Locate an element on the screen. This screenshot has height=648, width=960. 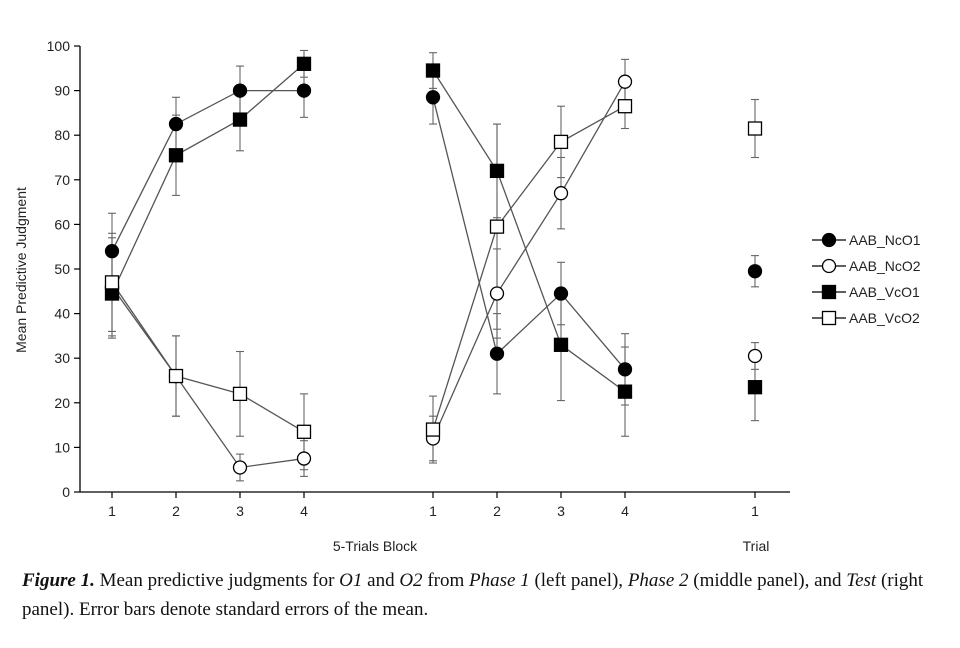
series-line-AAB_NcO2-p2 is located at coordinates (529, 260).